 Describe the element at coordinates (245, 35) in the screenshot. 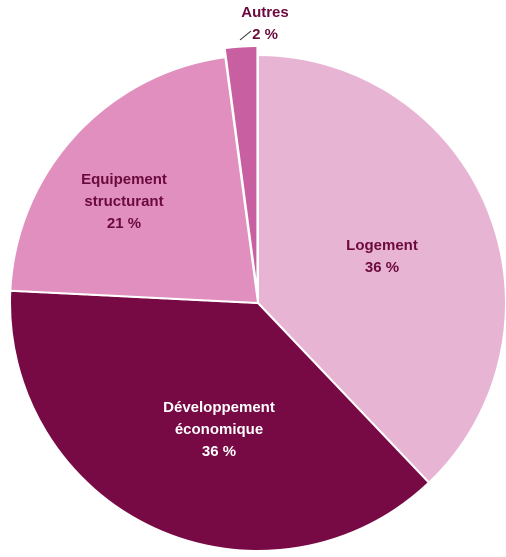

I see `autres-leader-line` at that location.